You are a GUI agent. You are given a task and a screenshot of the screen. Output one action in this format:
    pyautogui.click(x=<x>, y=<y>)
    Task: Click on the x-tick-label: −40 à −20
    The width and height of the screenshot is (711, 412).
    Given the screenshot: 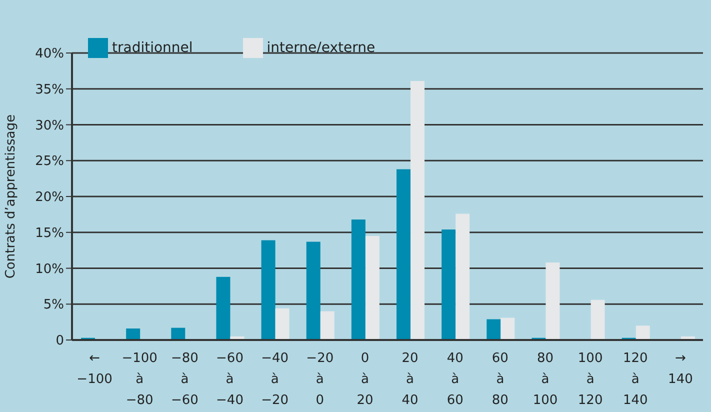 What is the action you would take?
    pyautogui.click(x=275, y=379)
    